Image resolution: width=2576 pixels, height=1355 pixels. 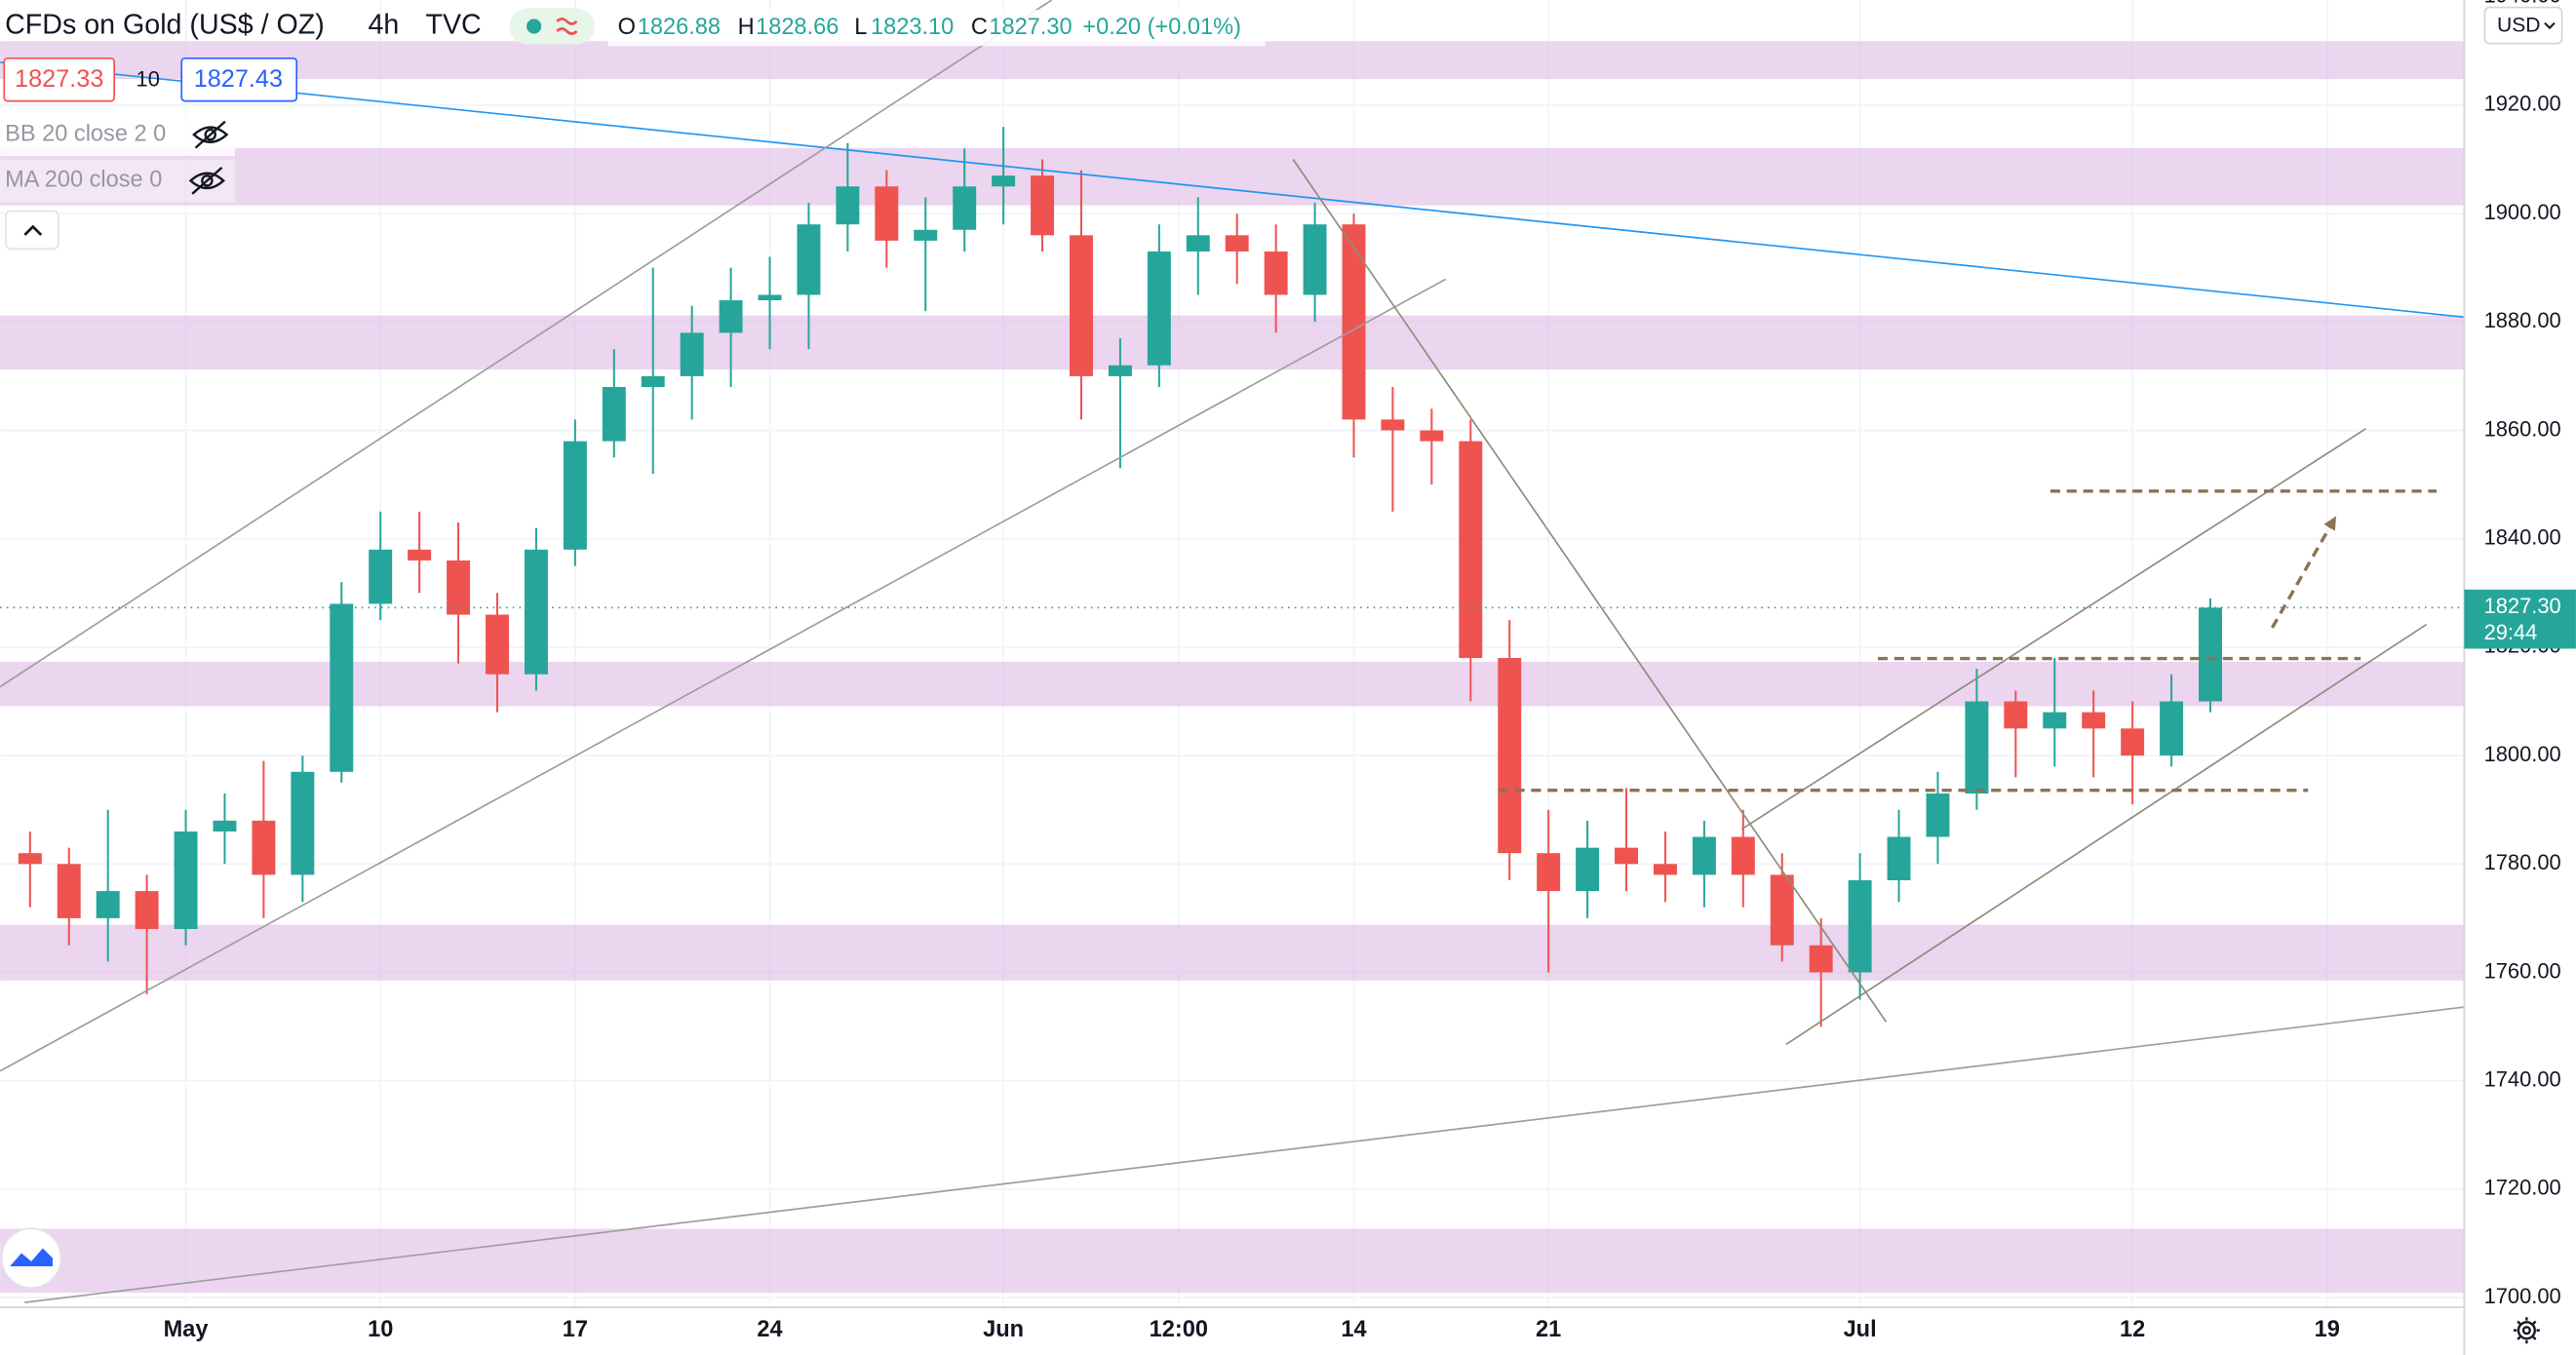 What do you see at coordinates (186, 1329) in the screenshot?
I see `x-tick-label: May` at bounding box center [186, 1329].